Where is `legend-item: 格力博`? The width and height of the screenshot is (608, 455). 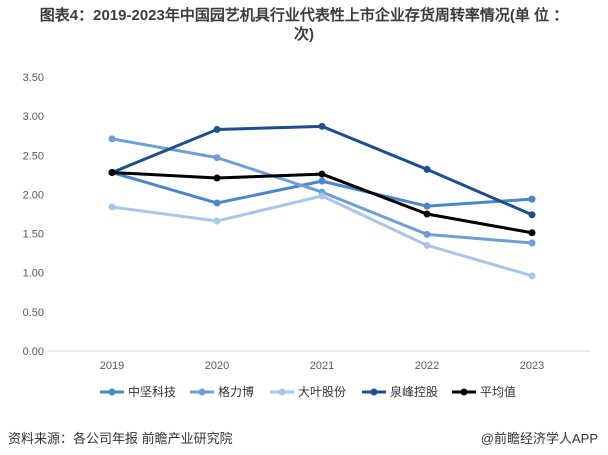 legend-item: 格力博 is located at coordinates (222, 391).